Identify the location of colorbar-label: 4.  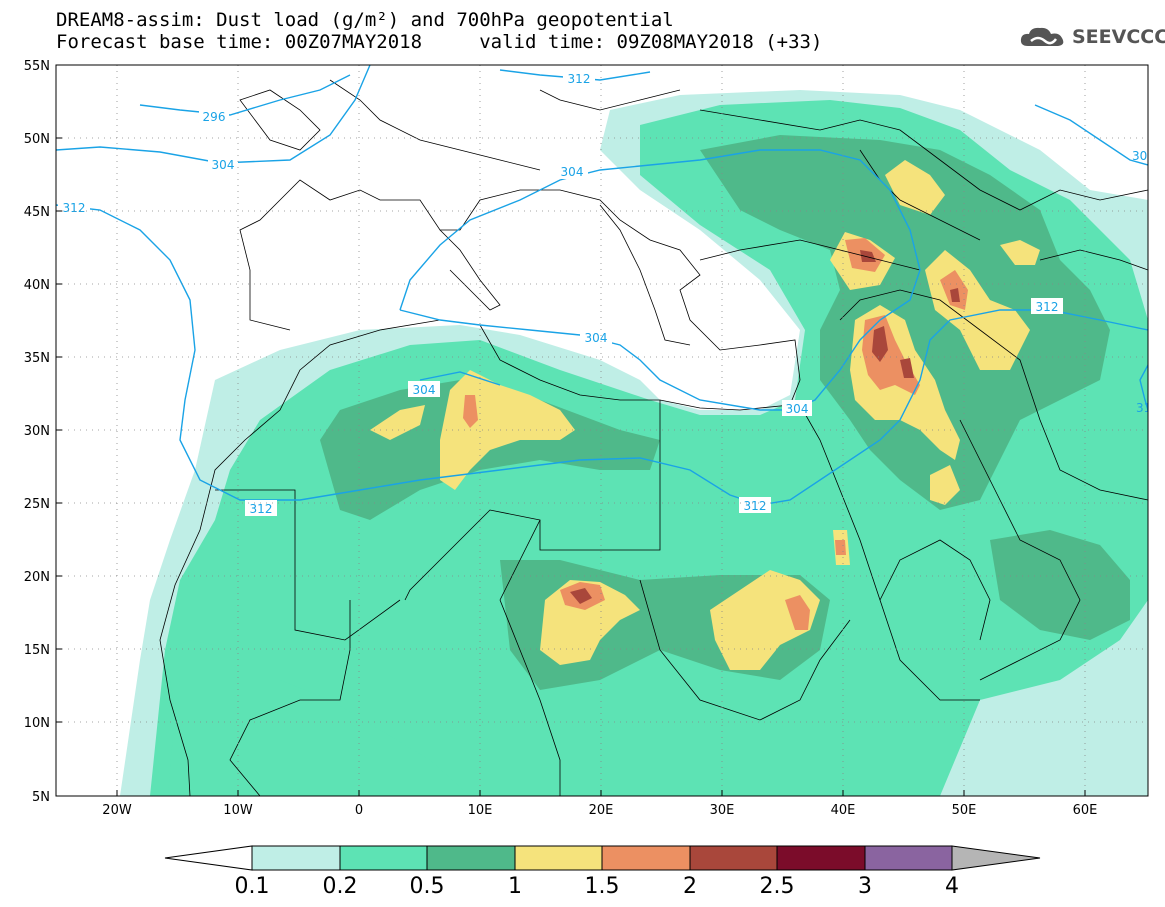
(952, 886).